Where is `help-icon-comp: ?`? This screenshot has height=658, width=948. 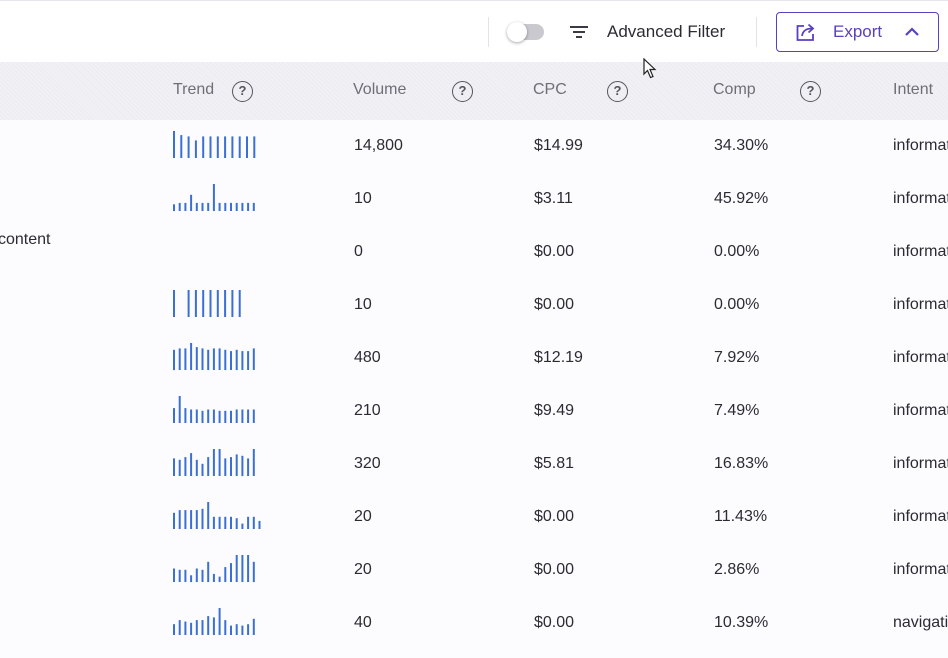 help-icon-comp: ? is located at coordinates (810, 91).